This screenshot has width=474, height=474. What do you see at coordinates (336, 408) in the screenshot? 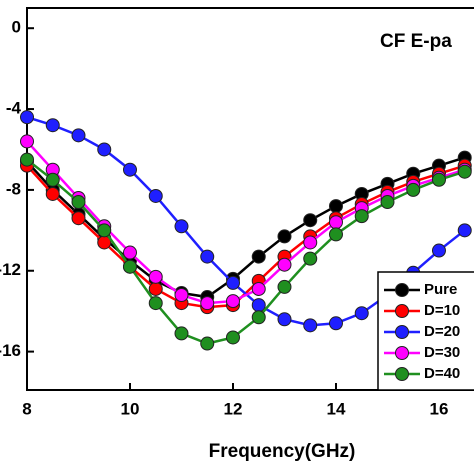
I see `x-tick-label: 14` at bounding box center [336, 408].